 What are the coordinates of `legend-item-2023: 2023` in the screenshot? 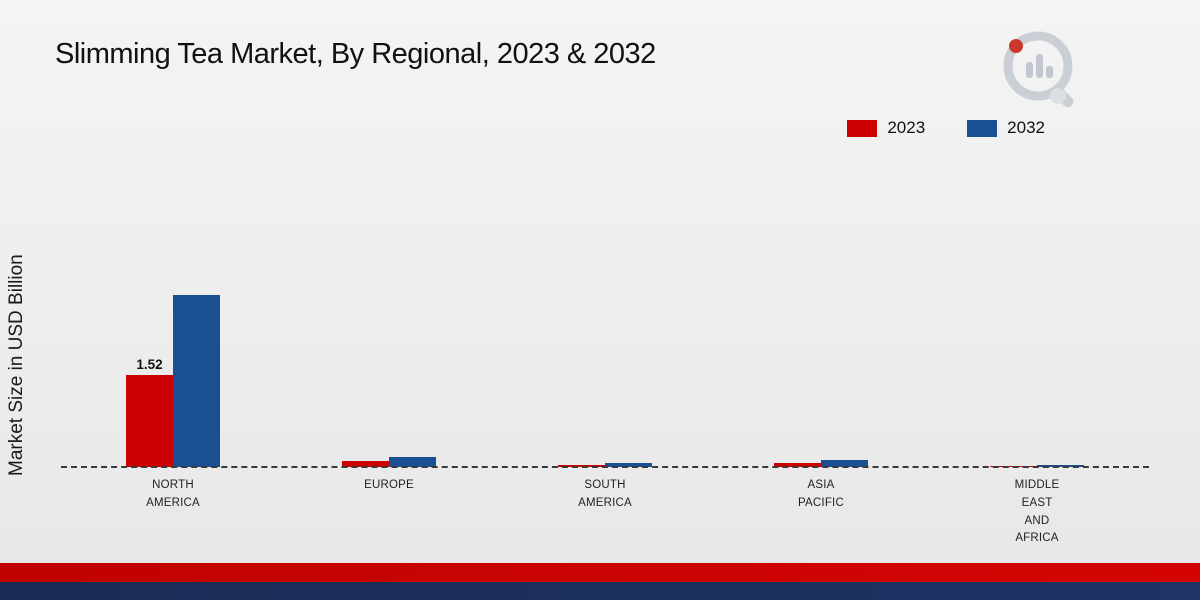 It's located at (886, 128).